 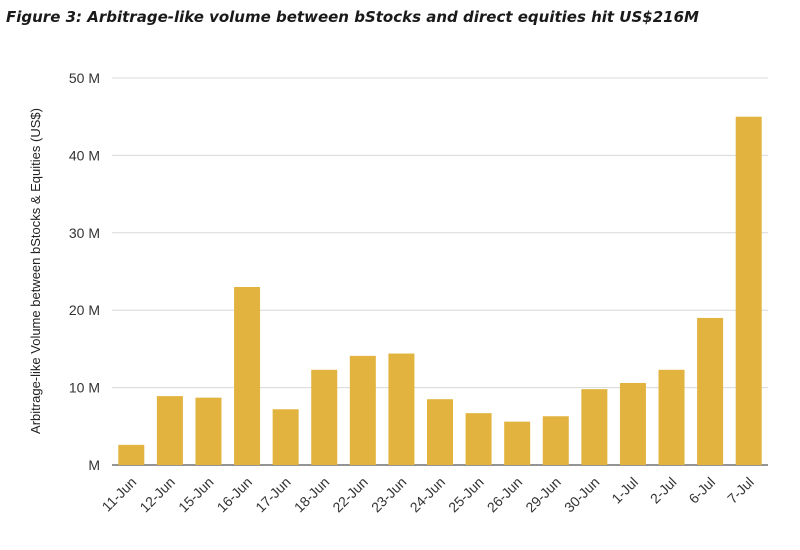 What do you see at coordinates (594, 427) in the screenshot?
I see `bar-30-Jun` at bounding box center [594, 427].